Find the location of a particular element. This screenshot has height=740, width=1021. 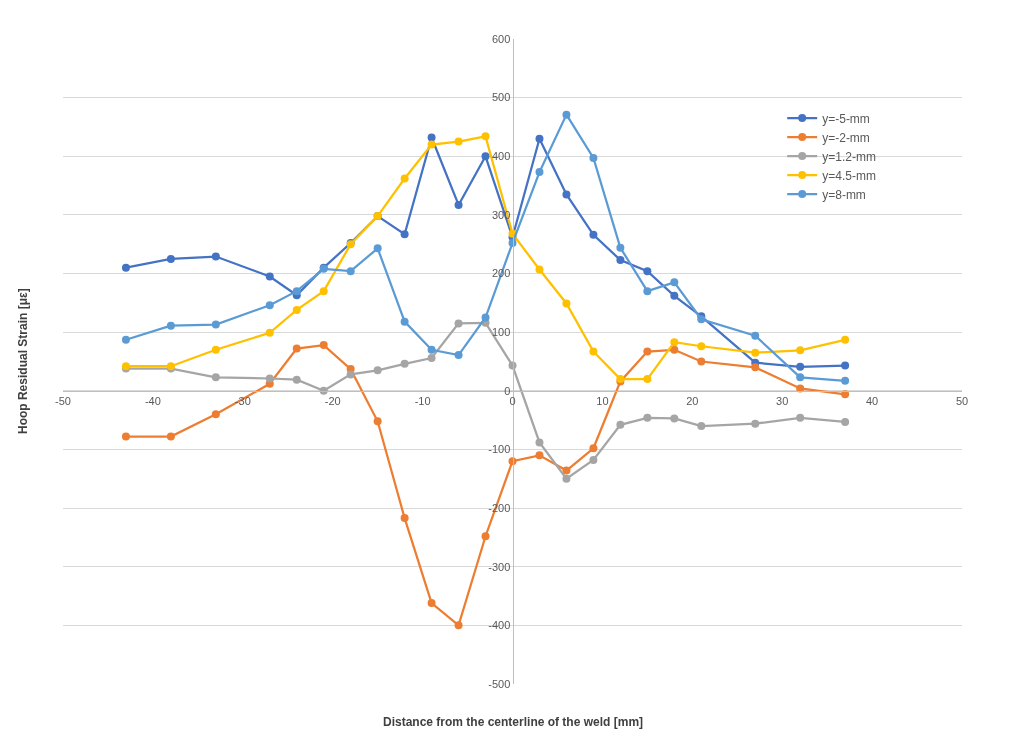

y-axis-title: Hoop Residual Strain [με] is located at coordinates (23, 361).